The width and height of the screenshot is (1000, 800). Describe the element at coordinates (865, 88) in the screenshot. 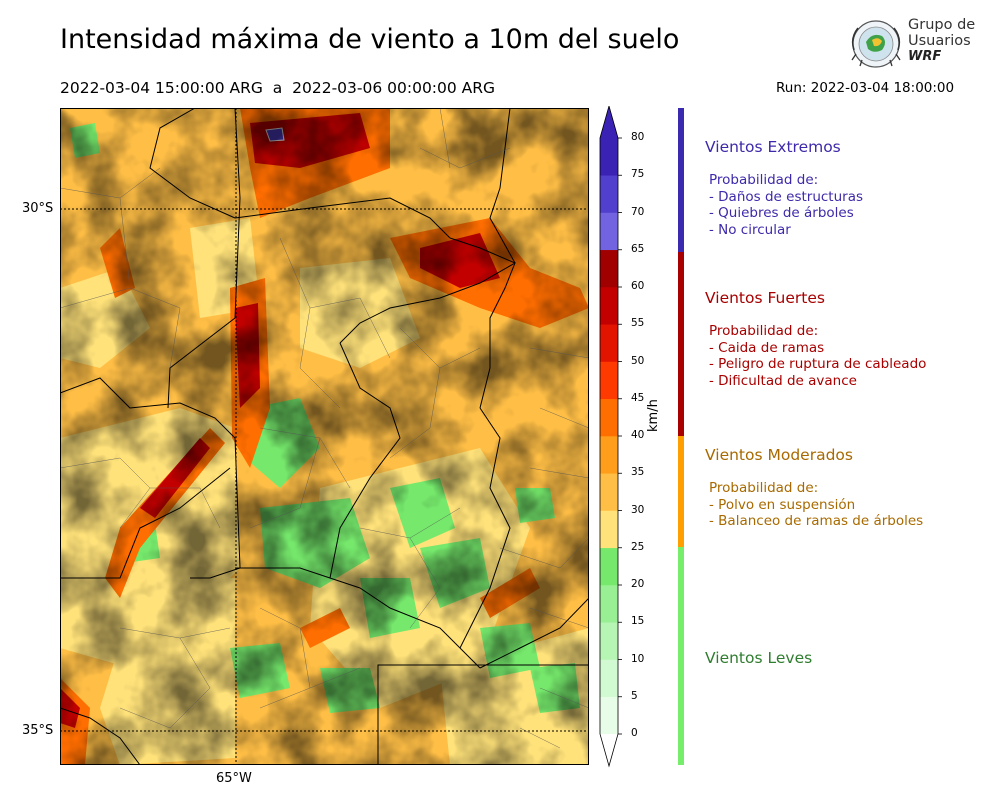

I see `run-timestamp: Run: 2022-03-04 18:00:00` at that location.